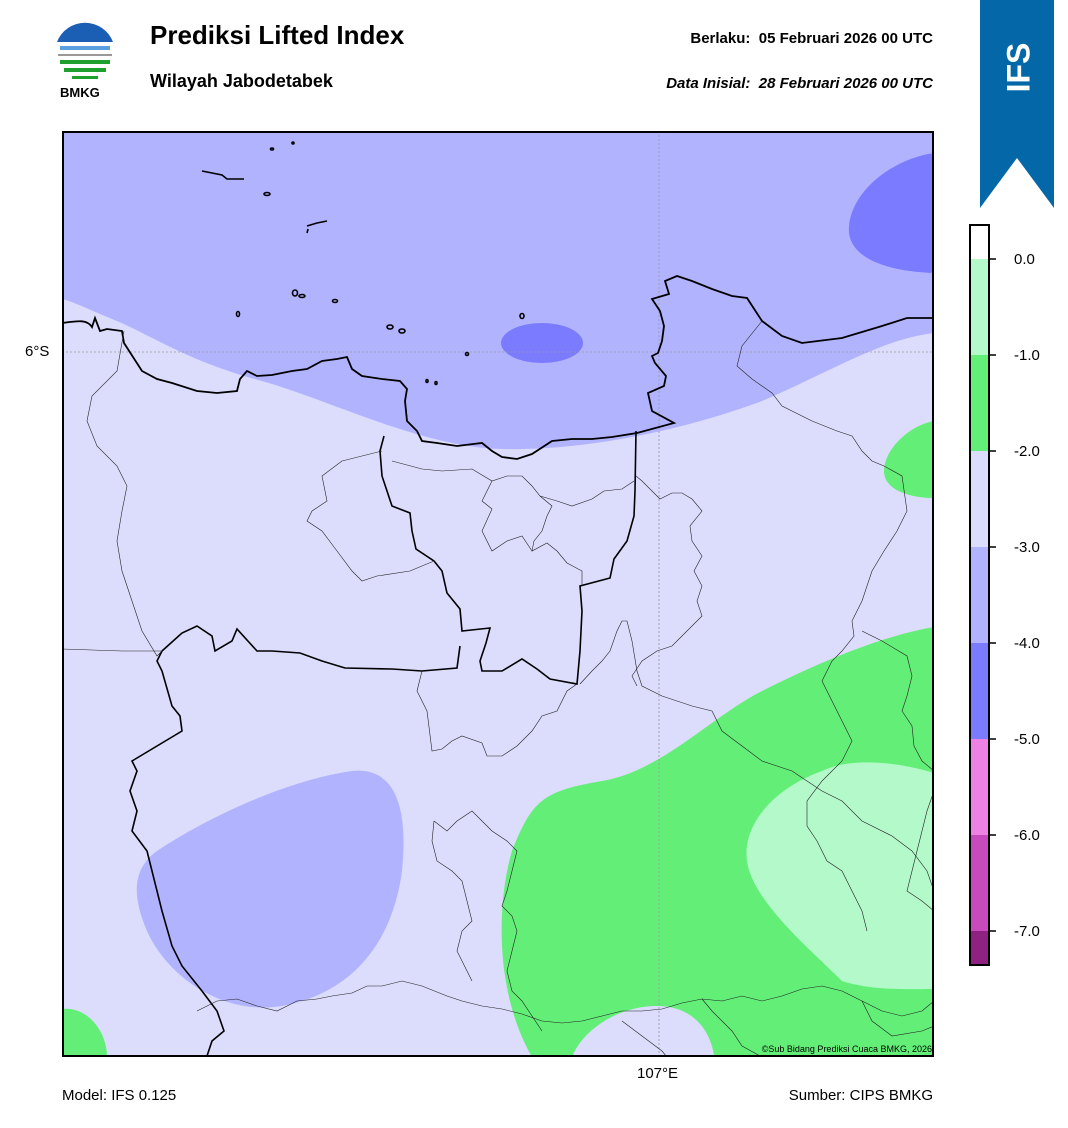  I want to click on colorbar-bin-minus2-to-minus3, so click(979, 499).